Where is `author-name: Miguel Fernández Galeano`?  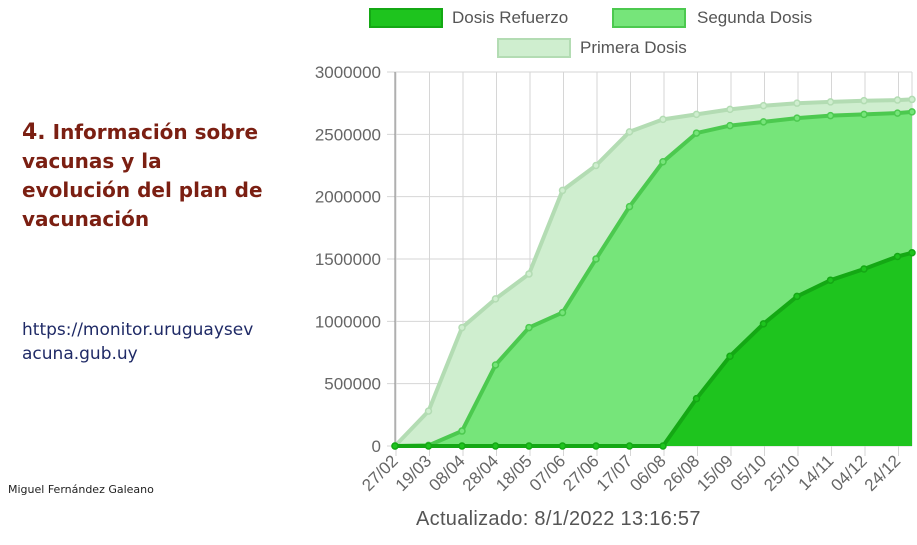
author-name: Miguel Fernández Galeano is located at coordinates (81, 489).